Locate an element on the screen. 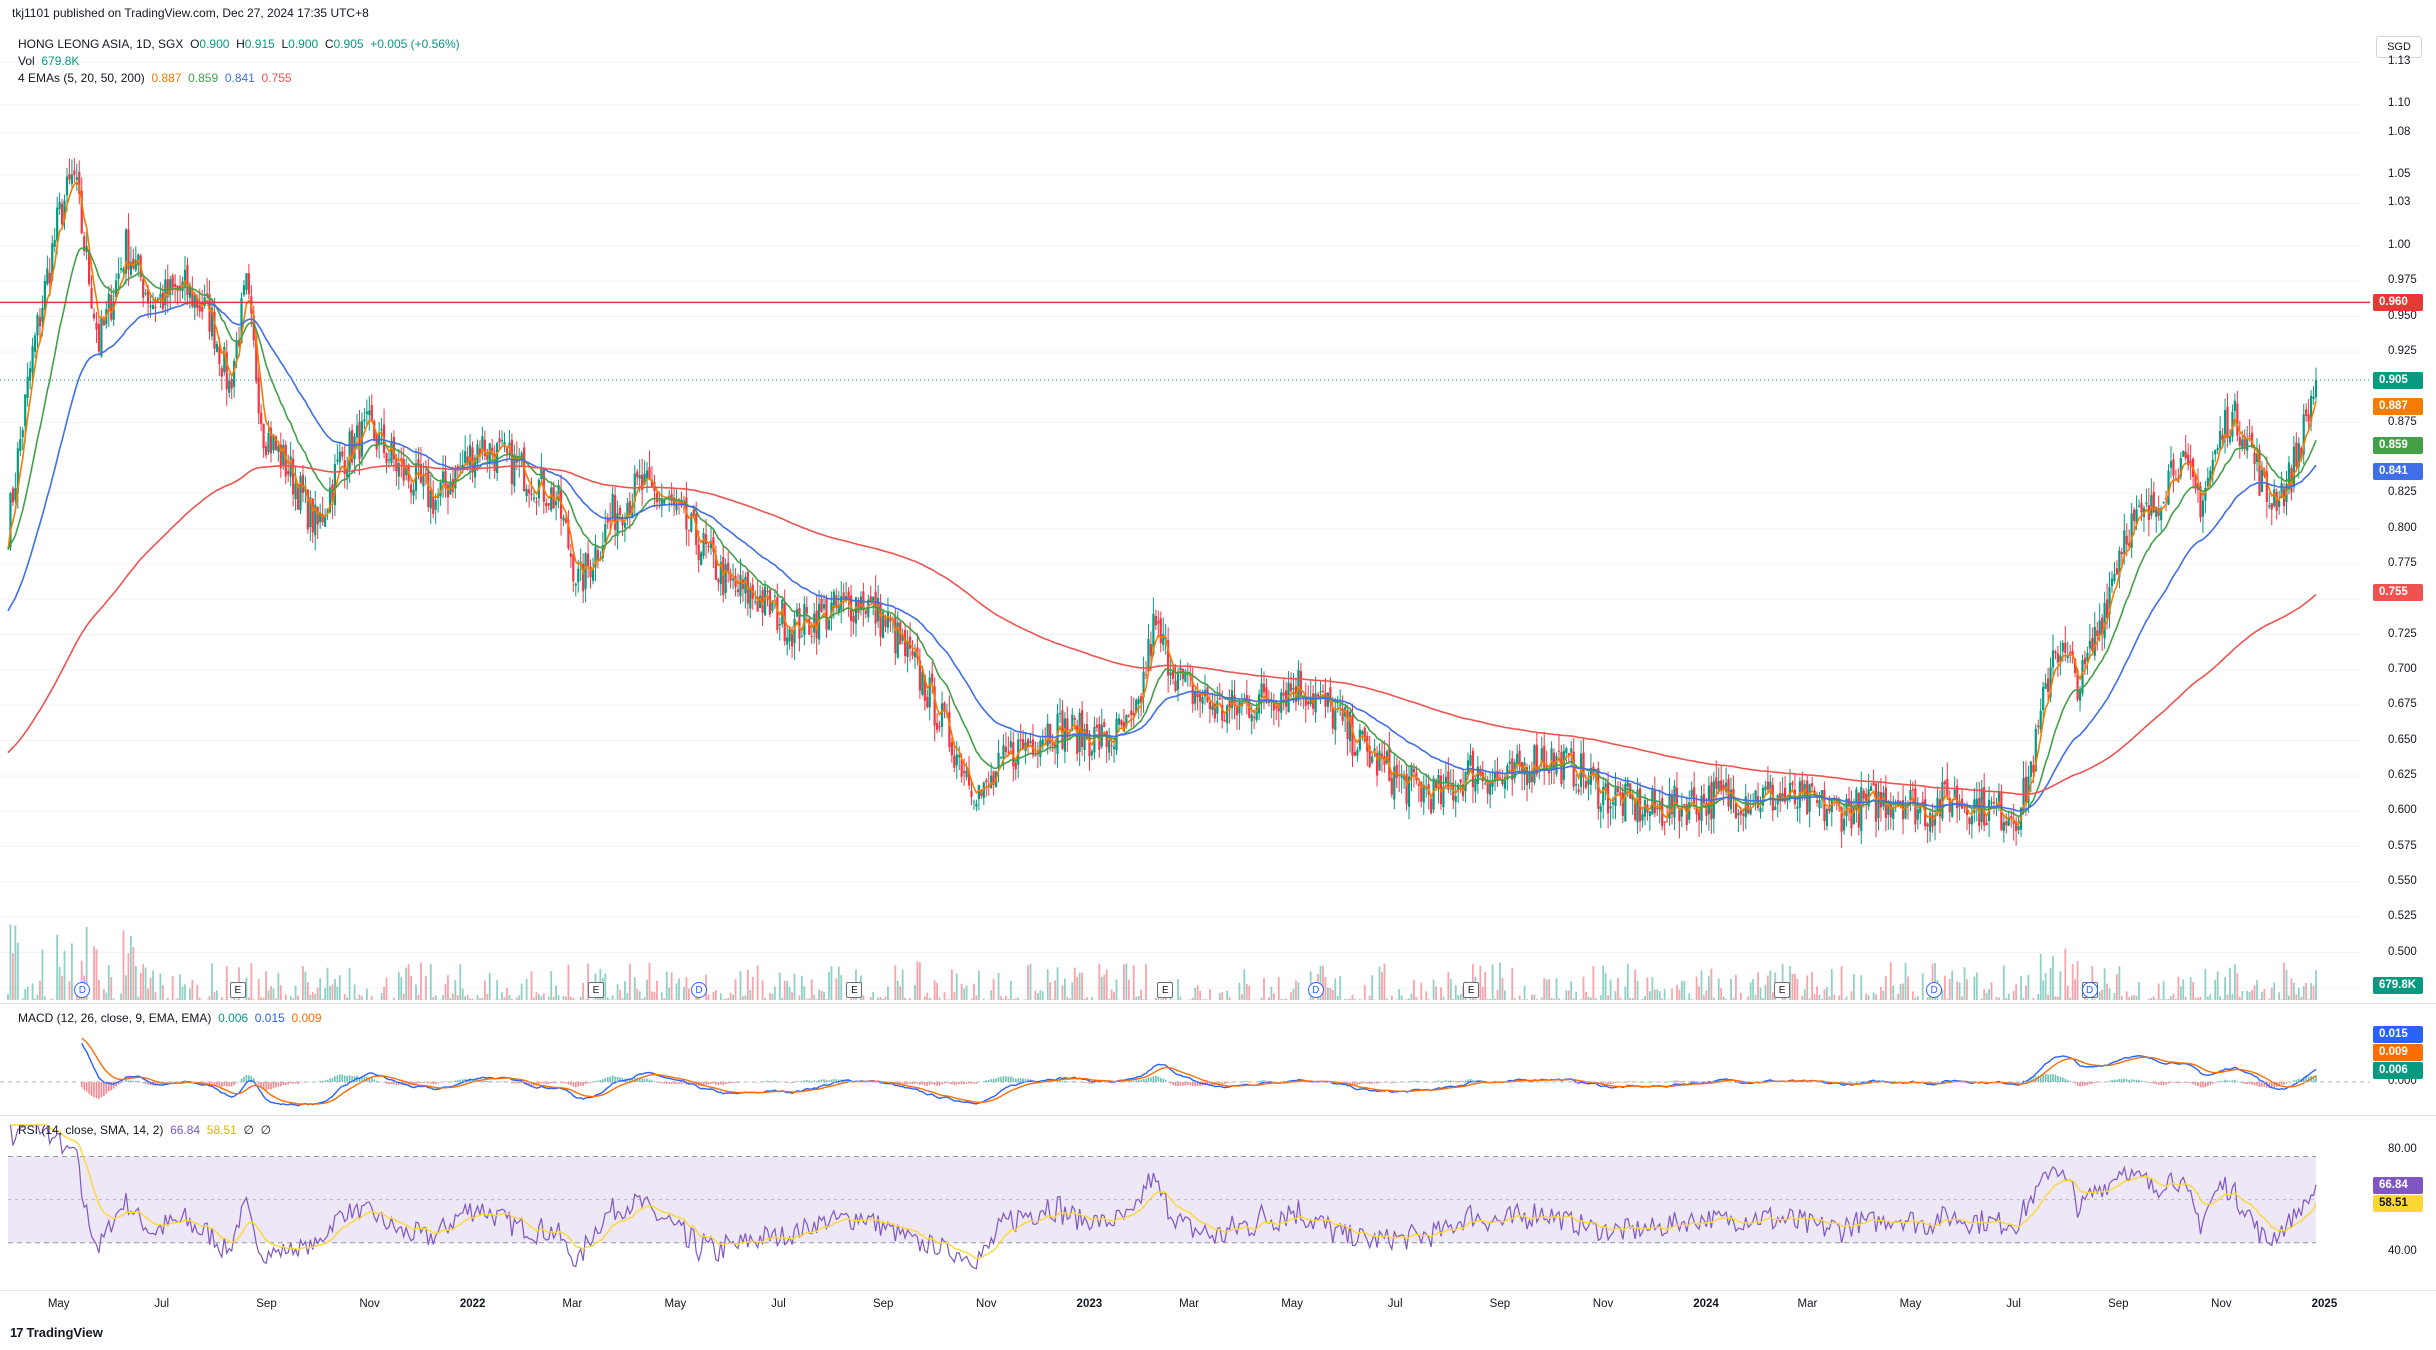  macd-label: MACD (12, 26, close, 9, EMA, EMA) is located at coordinates (115, 1018).